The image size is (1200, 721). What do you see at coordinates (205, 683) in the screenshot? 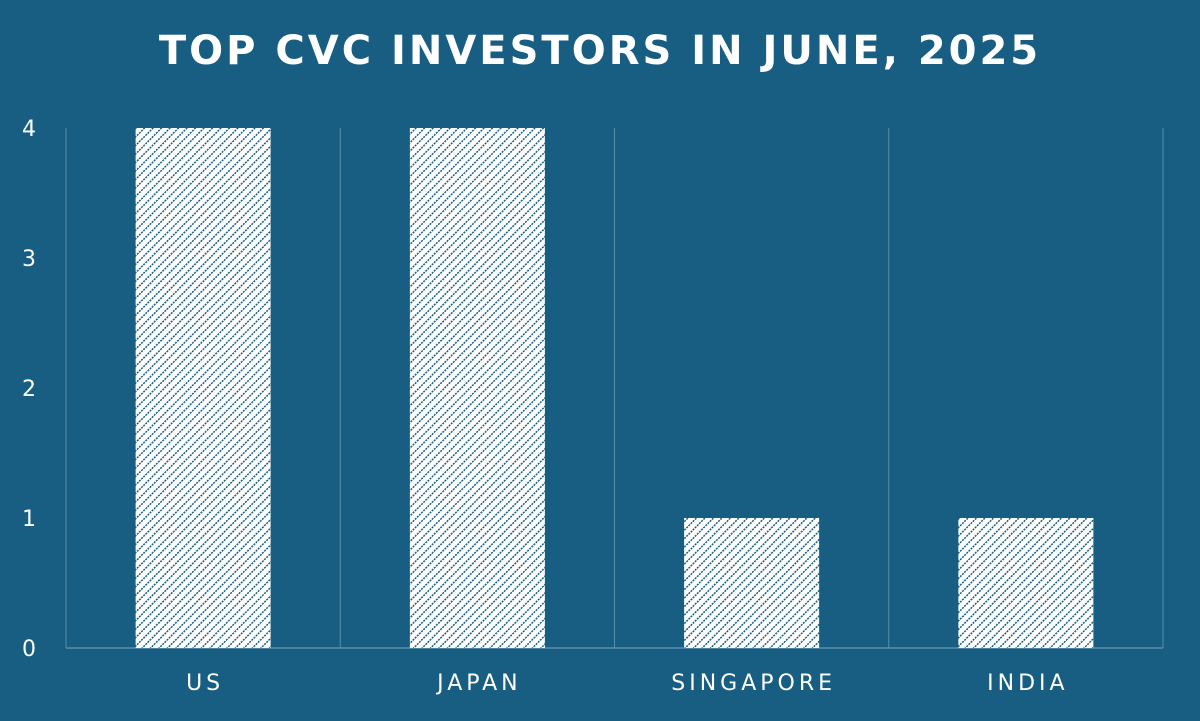
I see `x-tick-label: US` at bounding box center [205, 683].